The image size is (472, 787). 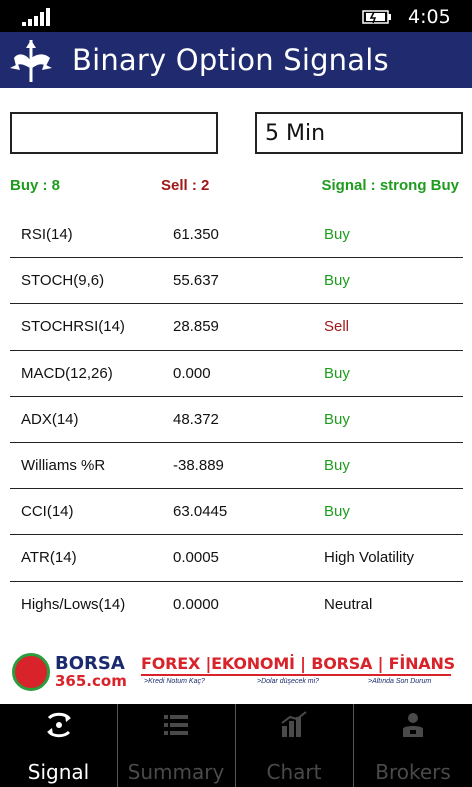 I want to click on page-title: Binary Option Signals, so click(x=230, y=60).